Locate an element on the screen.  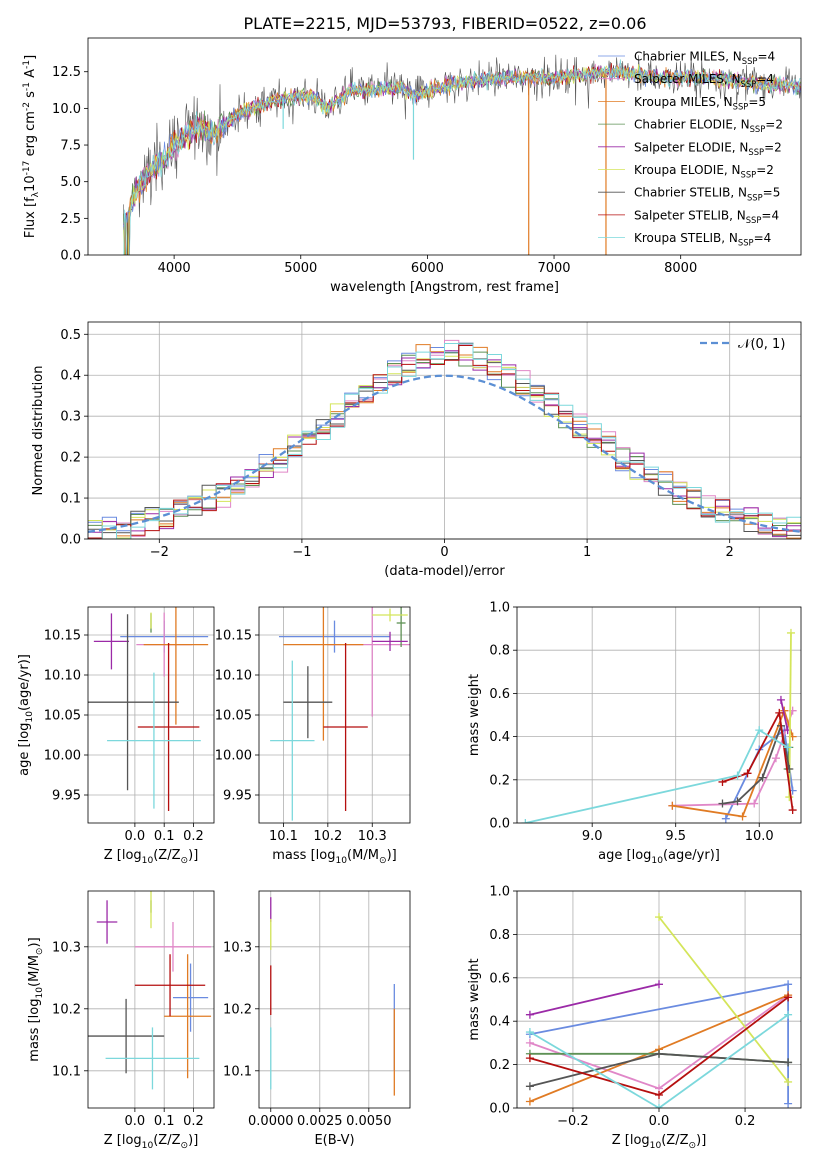
x-tick-label: 0.0050 is located at coordinates (369, 1121).